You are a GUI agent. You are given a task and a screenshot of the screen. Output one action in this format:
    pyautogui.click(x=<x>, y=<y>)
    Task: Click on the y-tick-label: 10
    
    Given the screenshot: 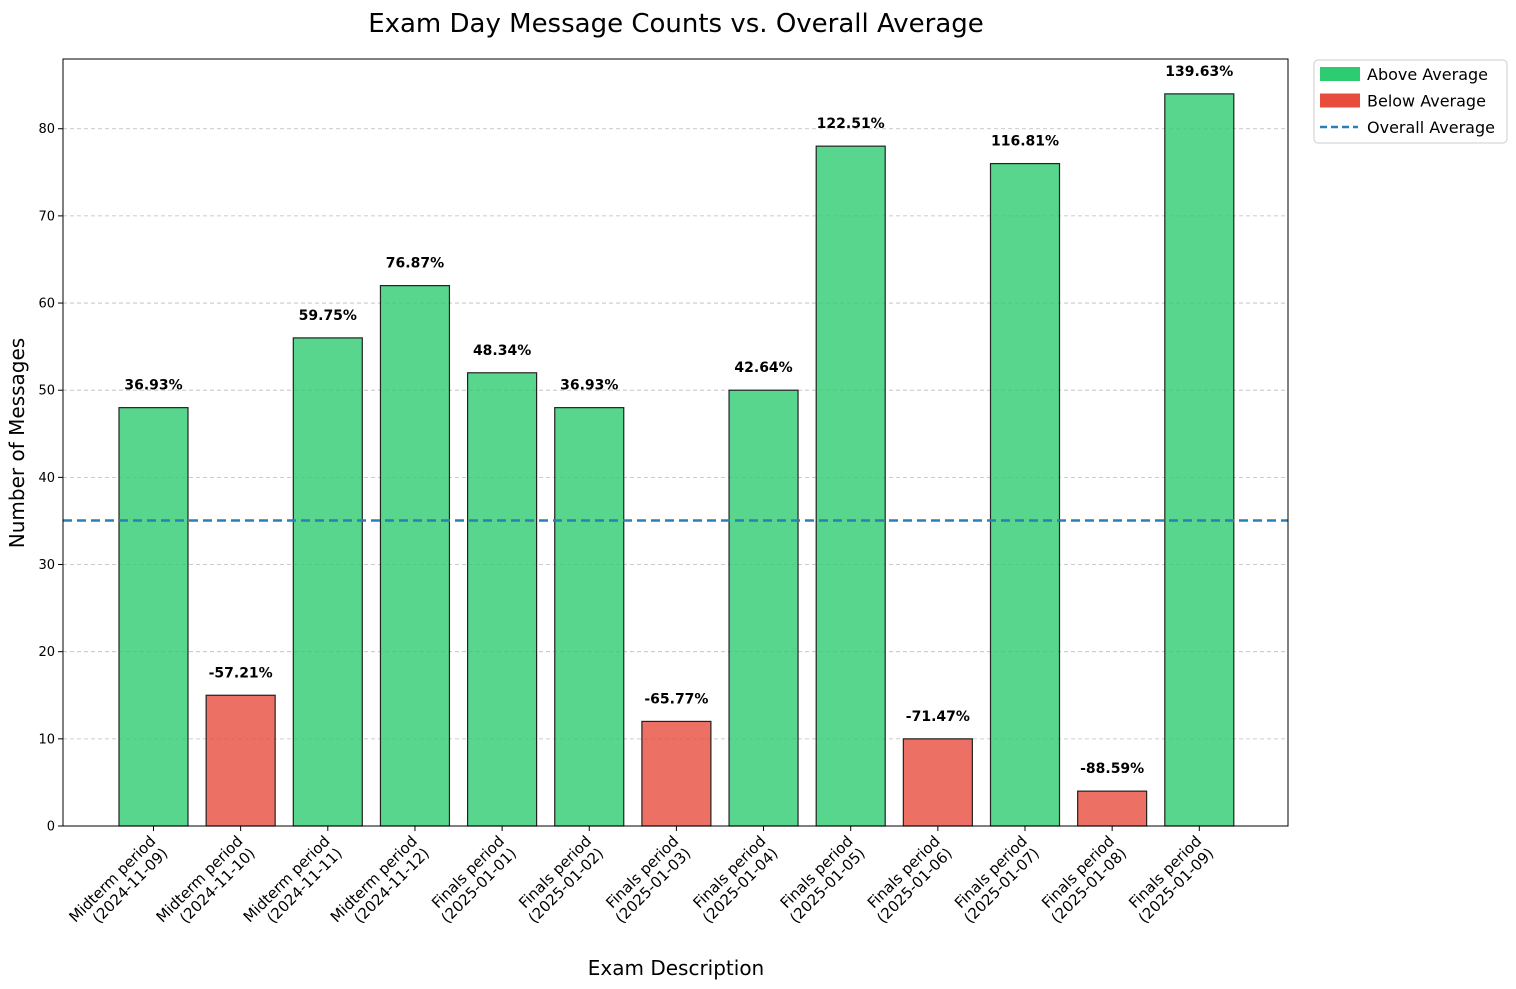 What is the action you would take?
    pyautogui.click(x=46, y=739)
    